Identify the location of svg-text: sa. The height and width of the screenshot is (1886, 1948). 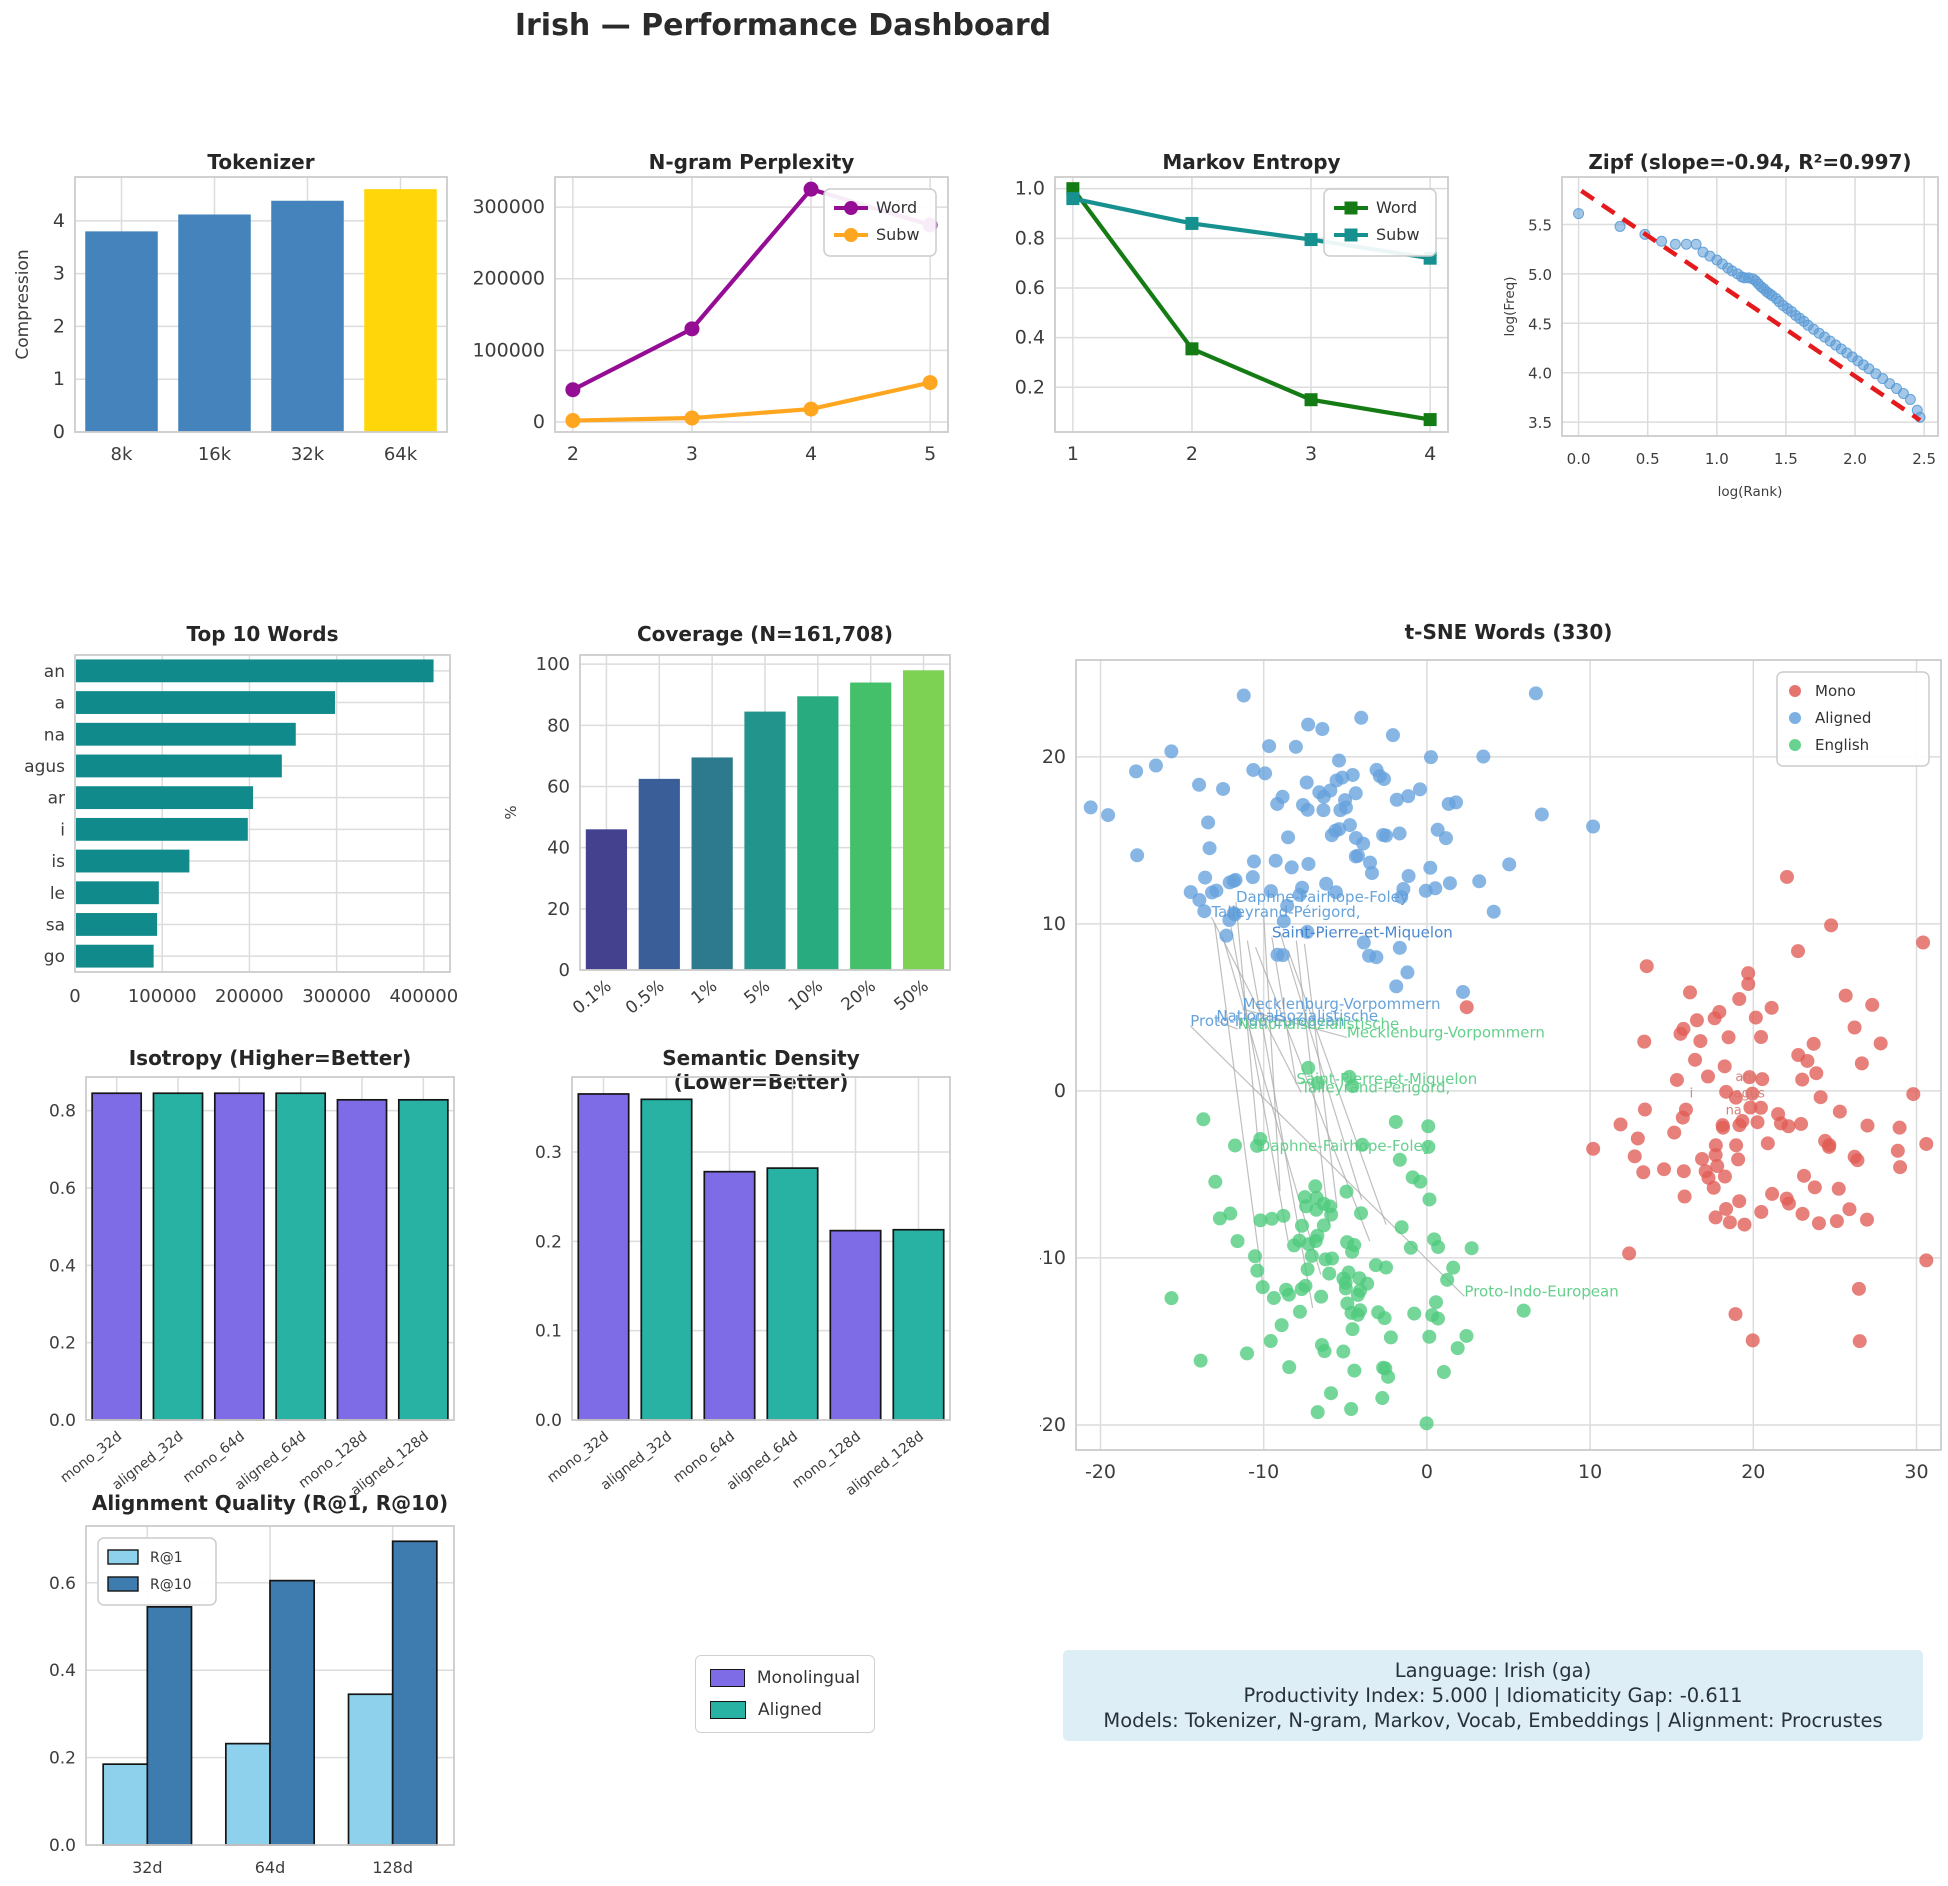
(55, 925).